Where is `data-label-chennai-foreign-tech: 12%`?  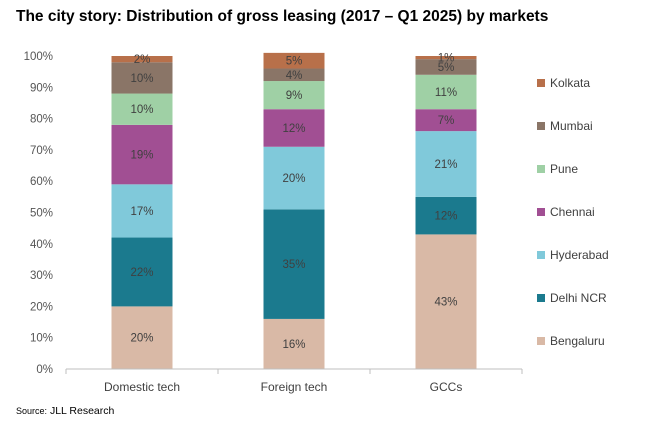
data-label-chennai-foreign-tech: 12% is located at coordinates (293, 129).